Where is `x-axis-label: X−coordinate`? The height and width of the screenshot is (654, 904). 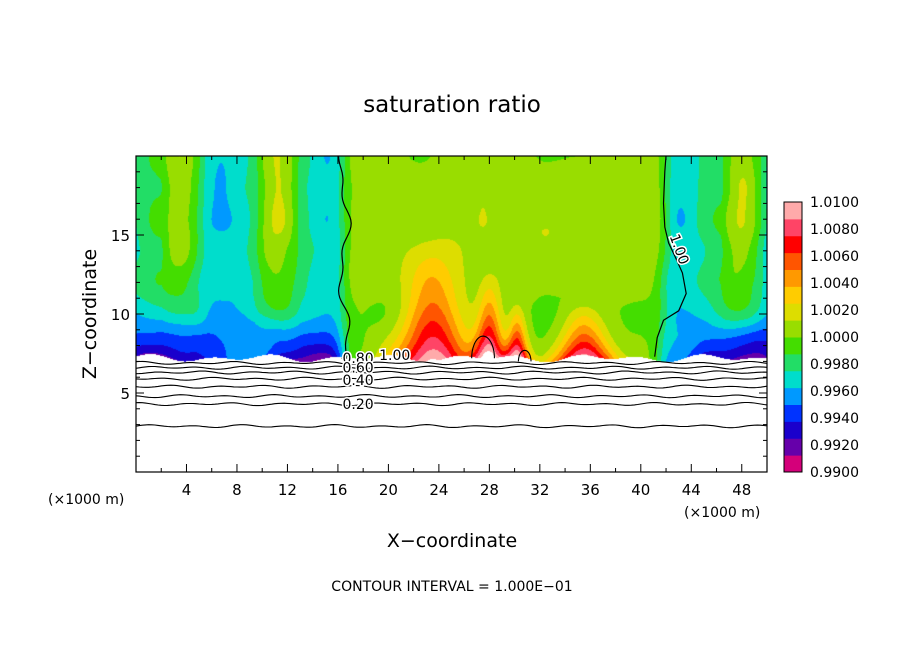 x-axis-label: X−coordinate is located at coordinates (452, 541).